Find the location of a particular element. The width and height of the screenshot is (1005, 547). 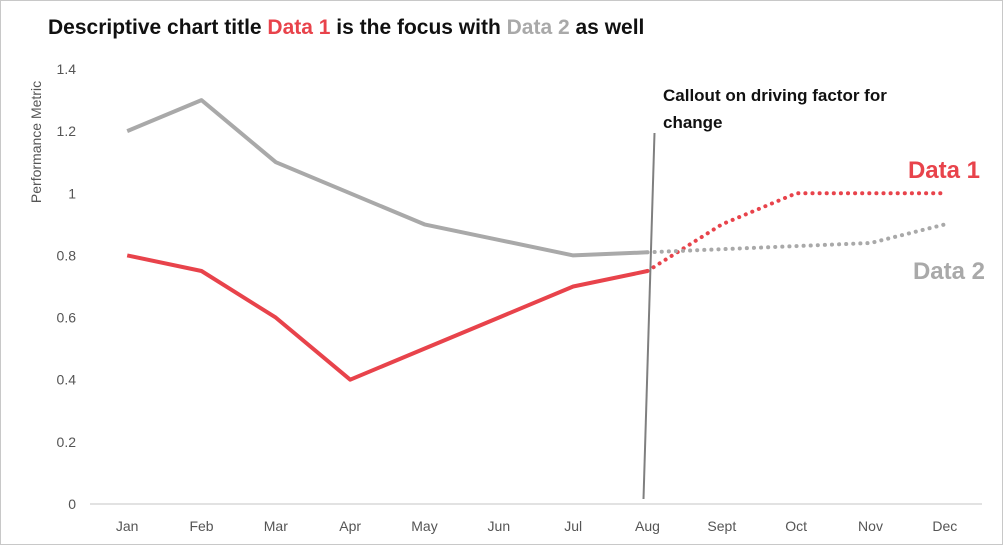

data-1-actual-line is located at coordinates (387, 317).